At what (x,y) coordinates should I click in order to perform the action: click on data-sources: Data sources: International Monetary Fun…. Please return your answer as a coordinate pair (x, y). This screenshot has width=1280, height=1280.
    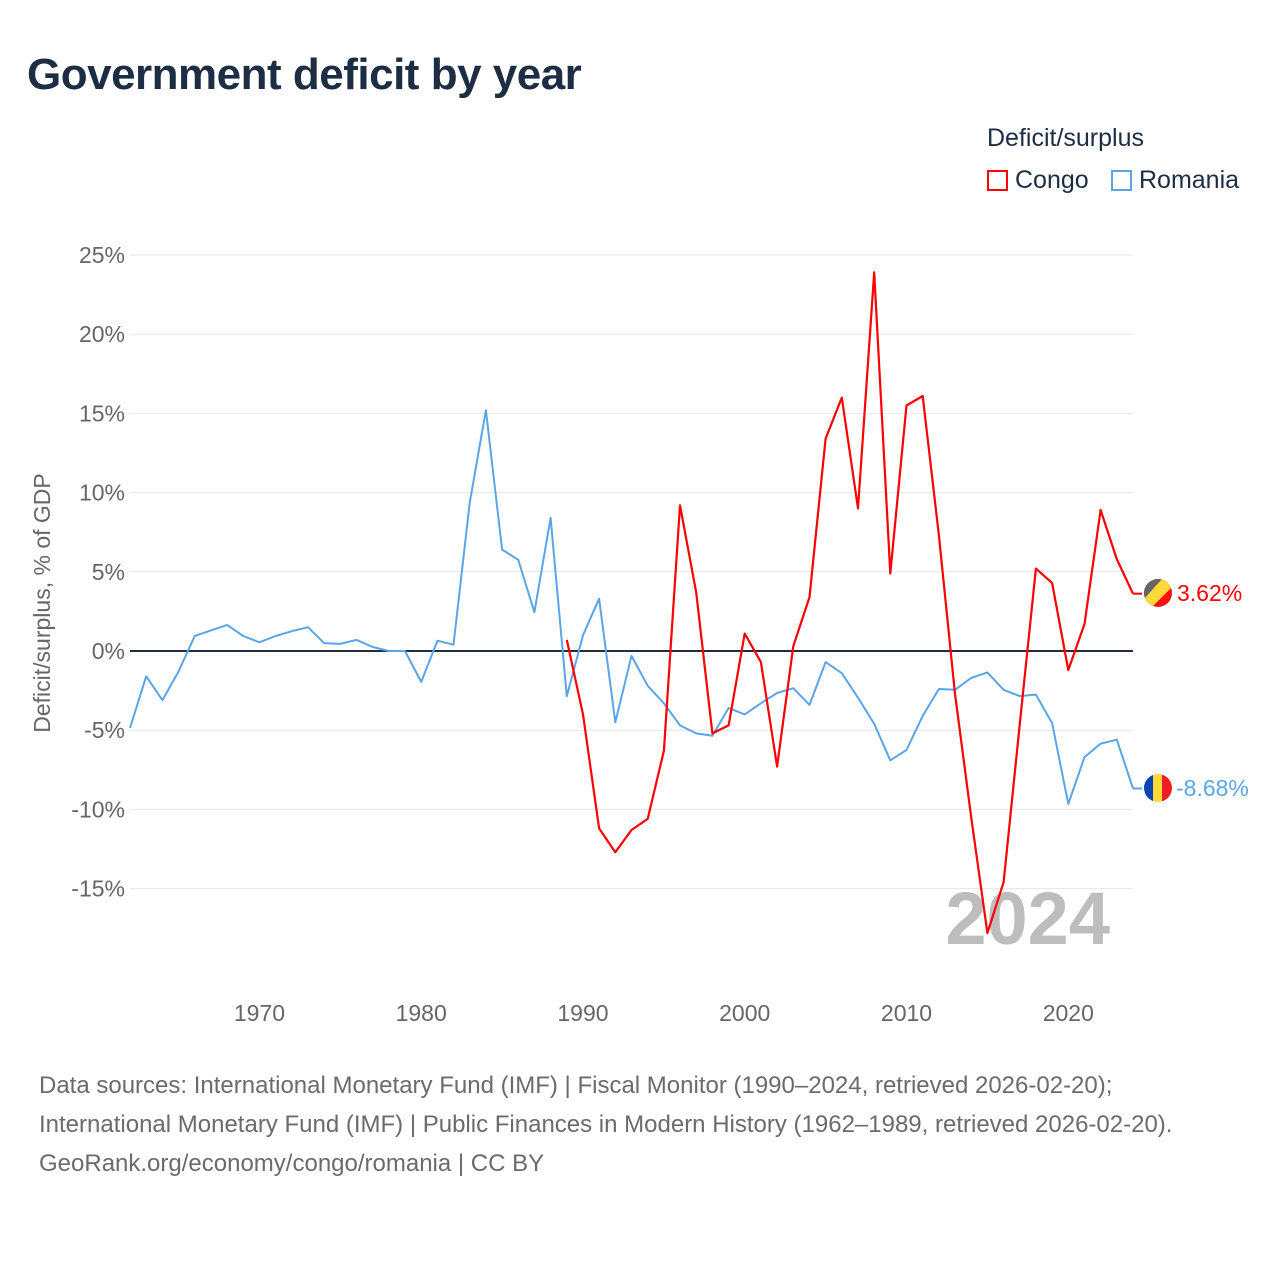
    Looking at the image, I should click on (606, 1105).